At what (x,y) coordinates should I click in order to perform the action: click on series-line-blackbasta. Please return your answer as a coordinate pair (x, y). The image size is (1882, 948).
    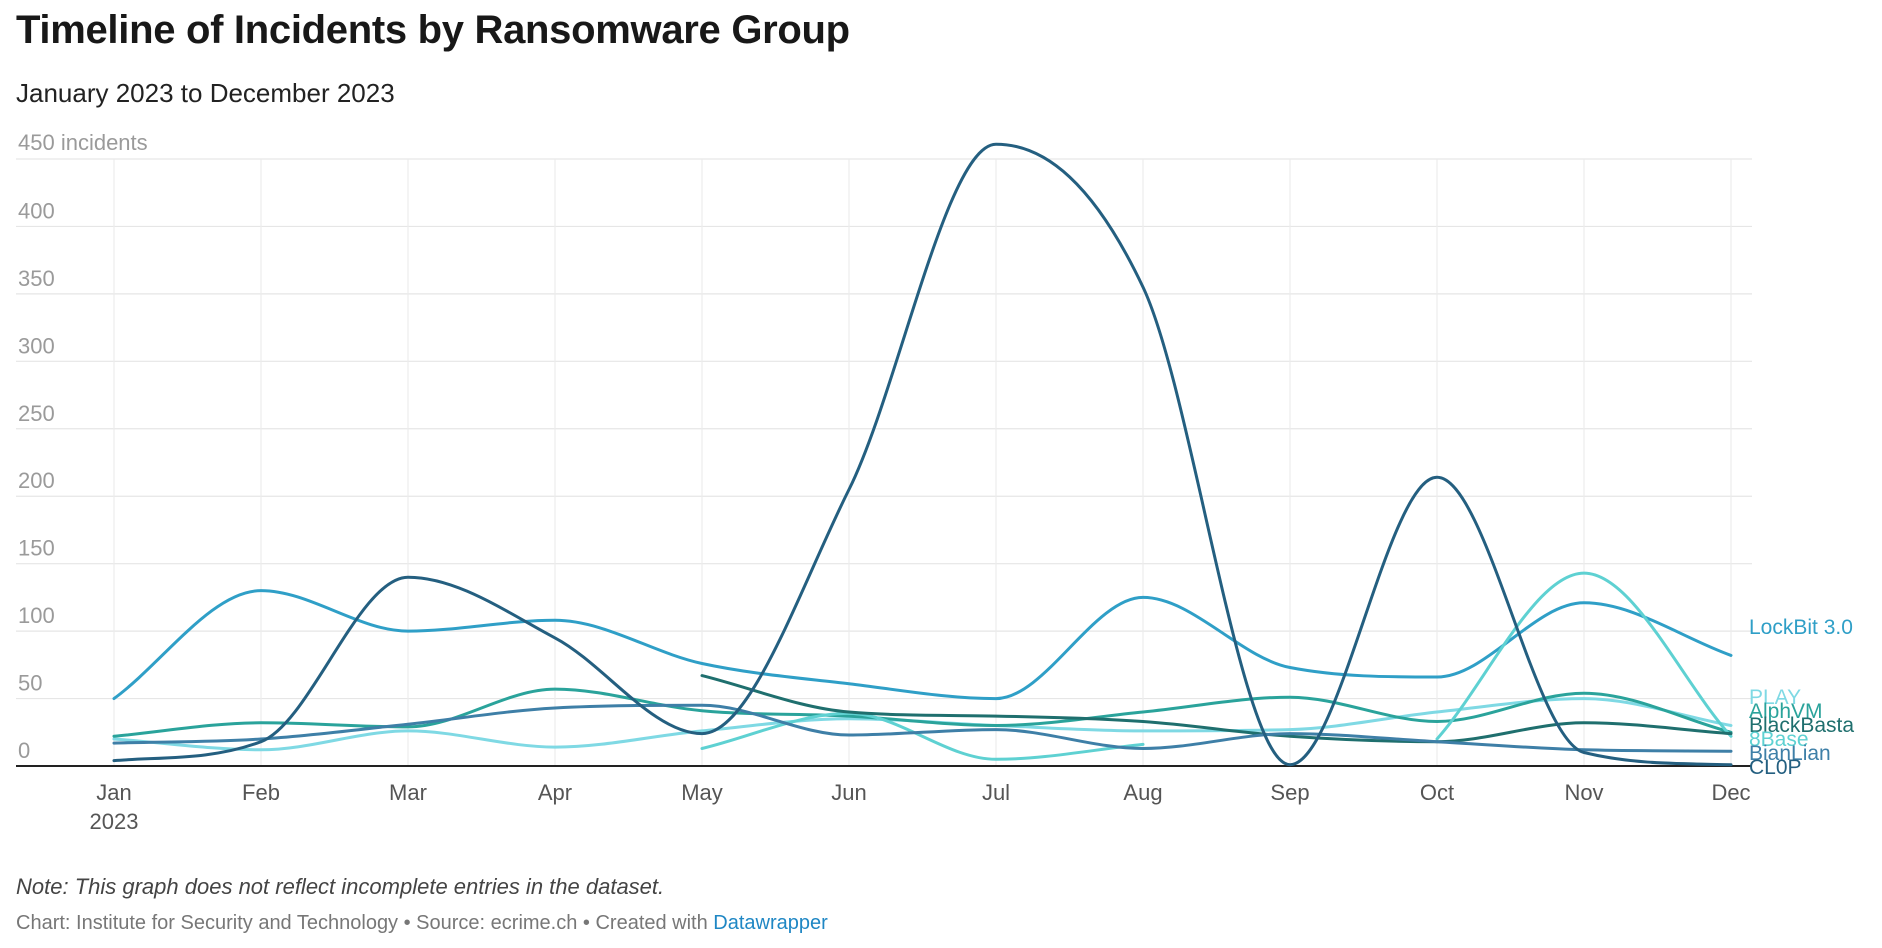
    Looking at the image, I should click on (1216, 709).